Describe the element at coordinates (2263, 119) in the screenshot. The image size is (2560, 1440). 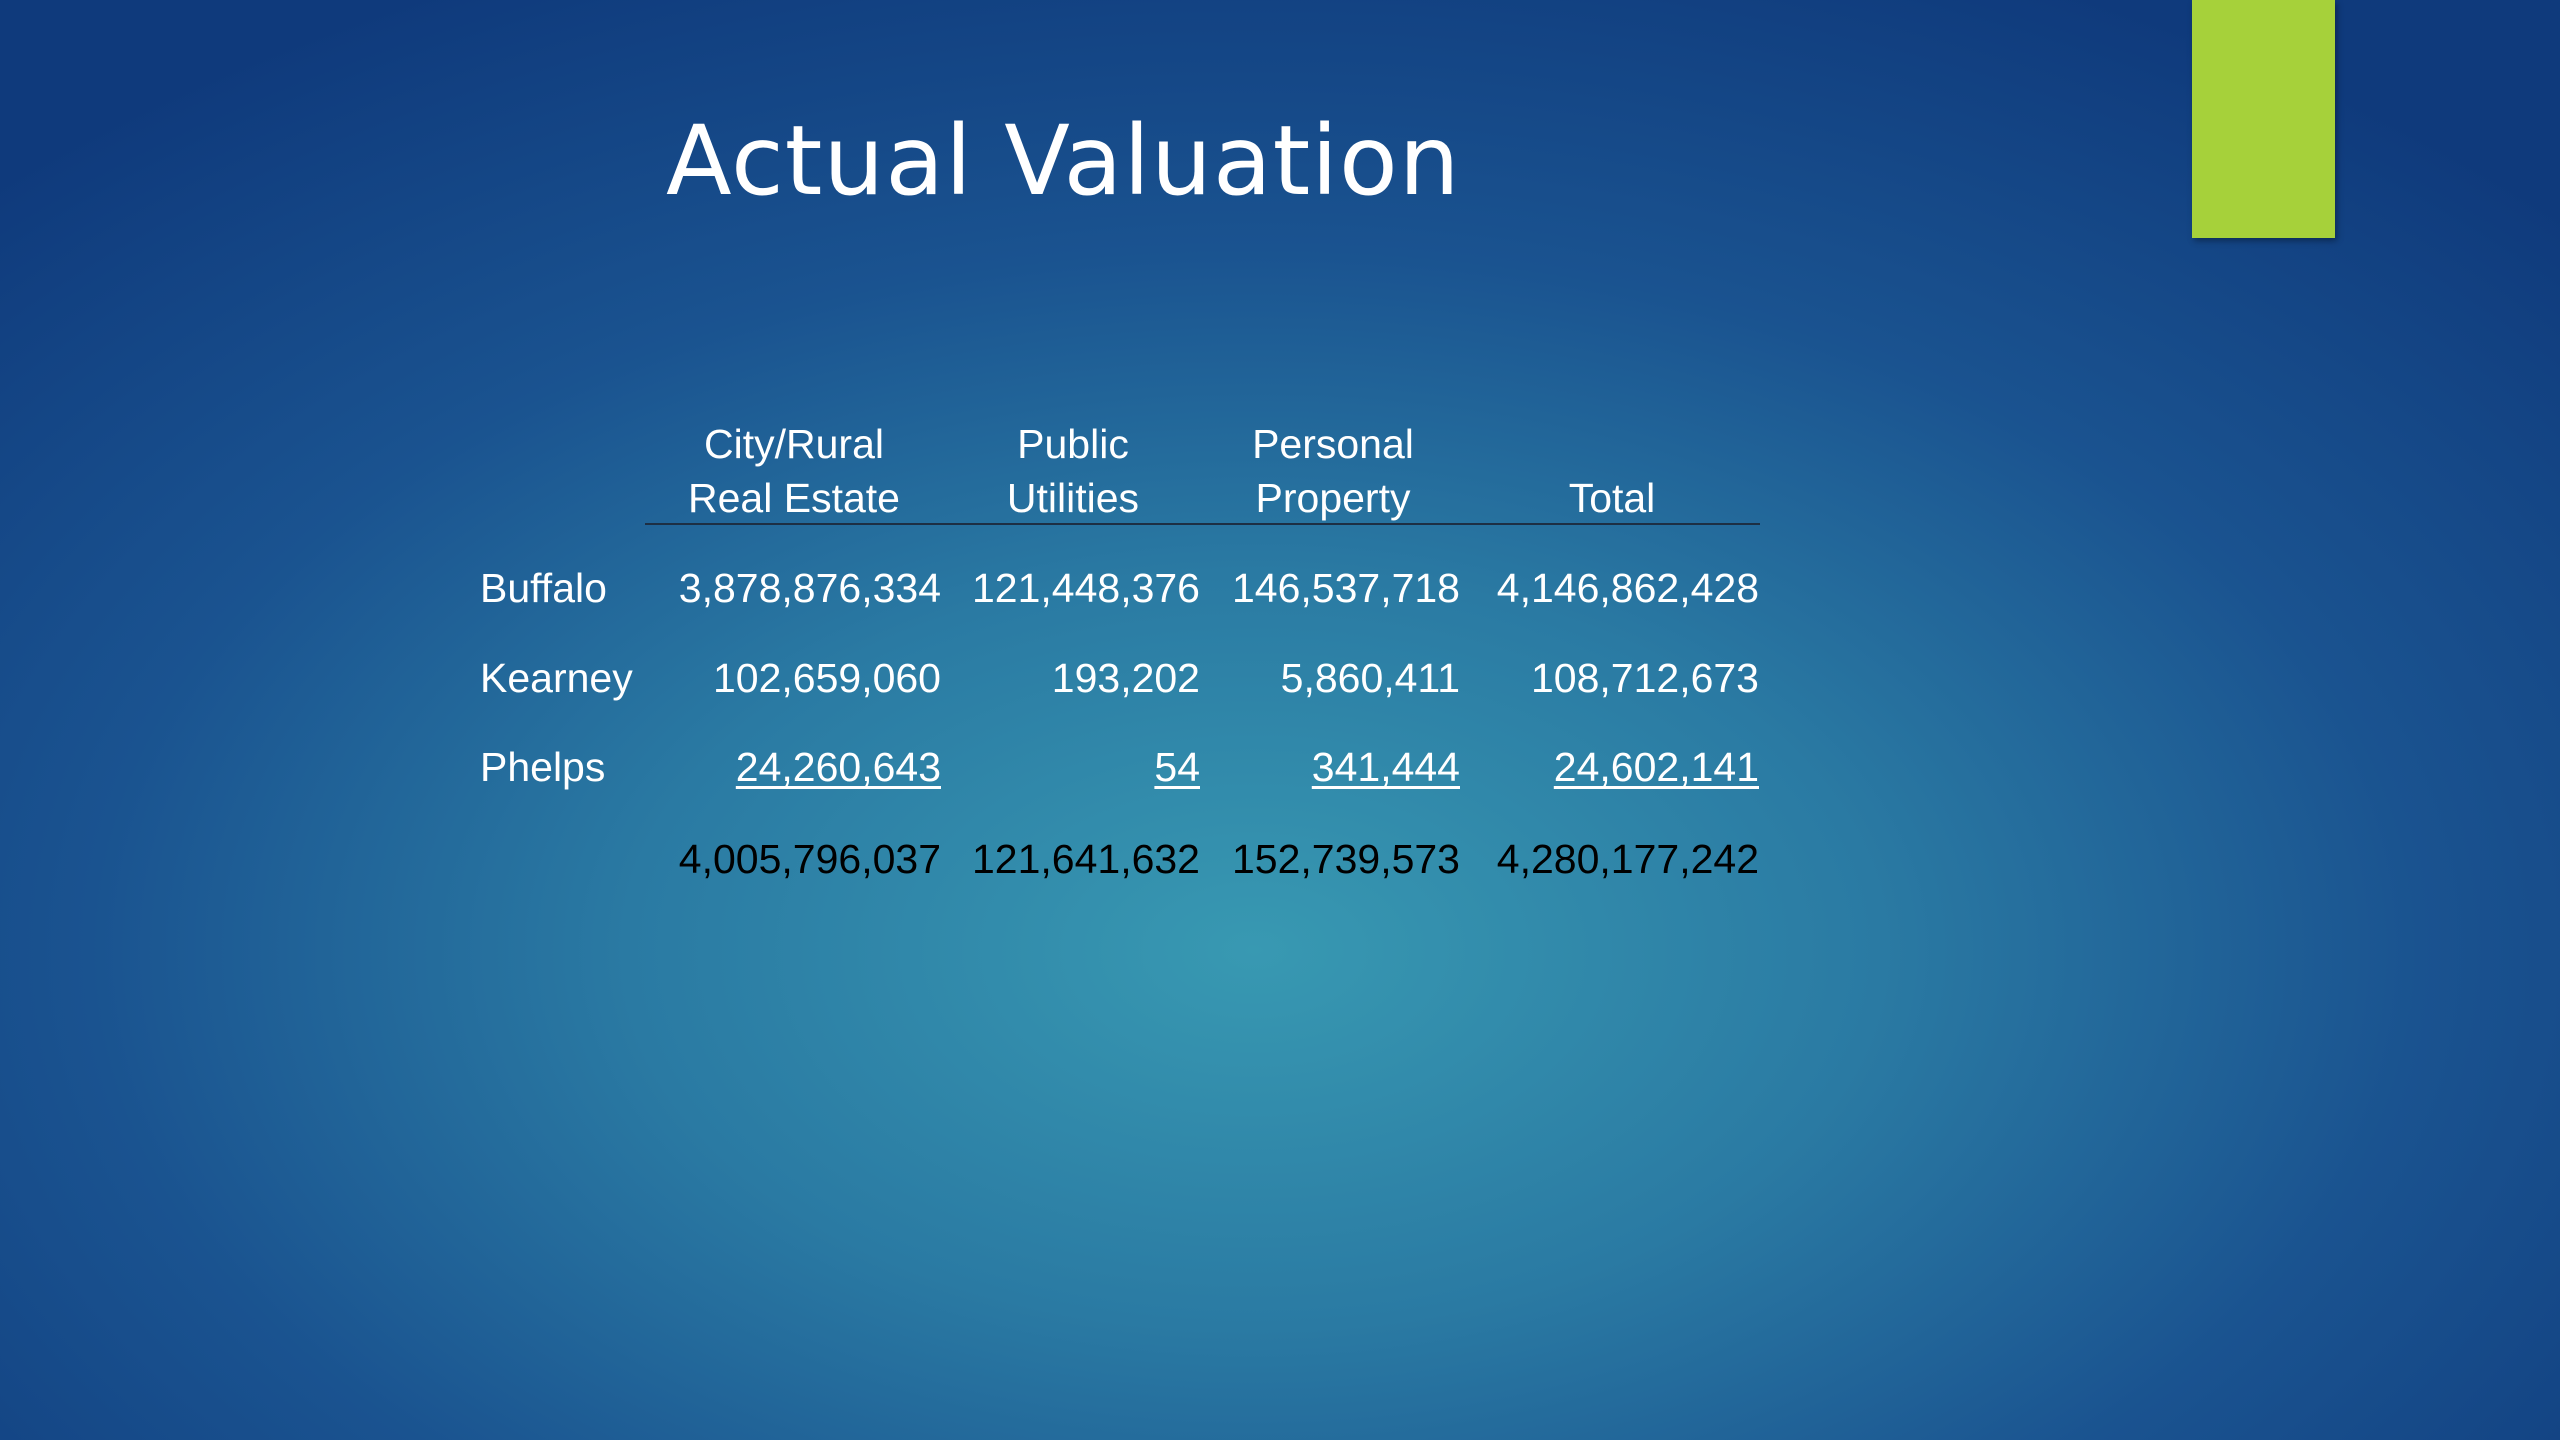
I see `accent-bar` at that location.